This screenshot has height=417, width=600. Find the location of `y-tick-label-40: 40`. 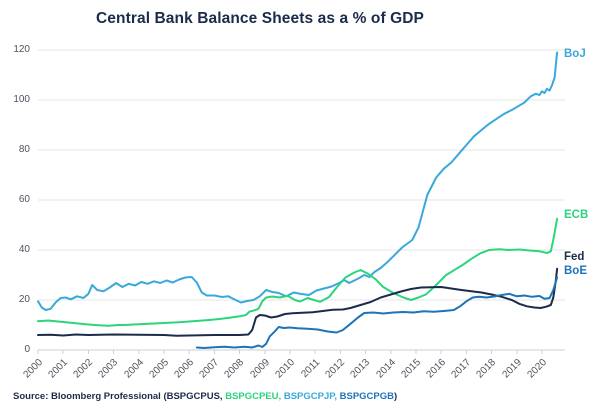

y-tick-label-40: 40 is located at coordinates (24, 249).